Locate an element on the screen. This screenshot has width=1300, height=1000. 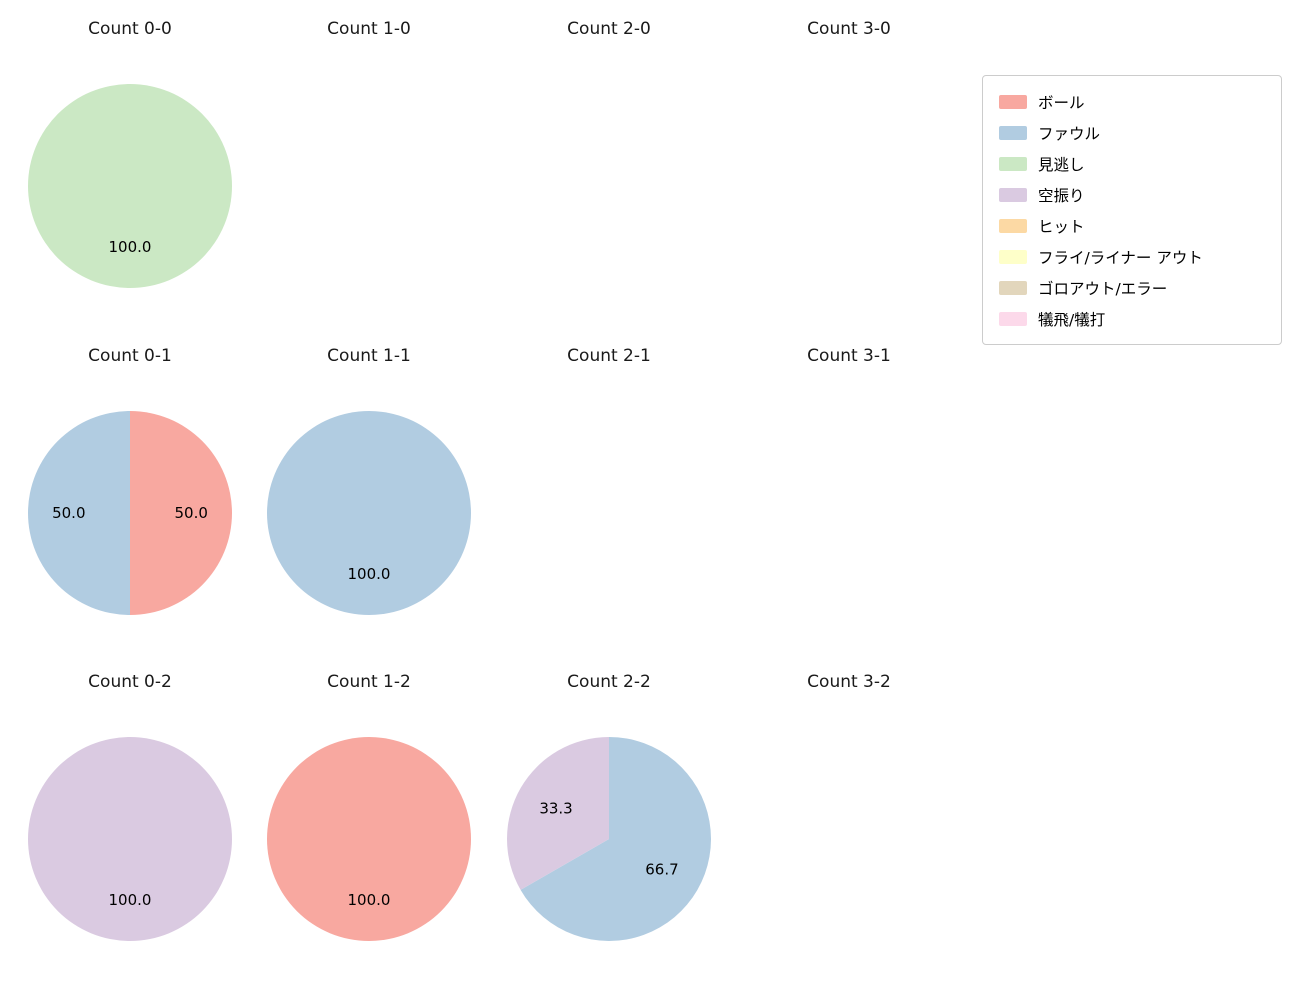
legend-item: ファウル is located at coordinates (1132, 132).